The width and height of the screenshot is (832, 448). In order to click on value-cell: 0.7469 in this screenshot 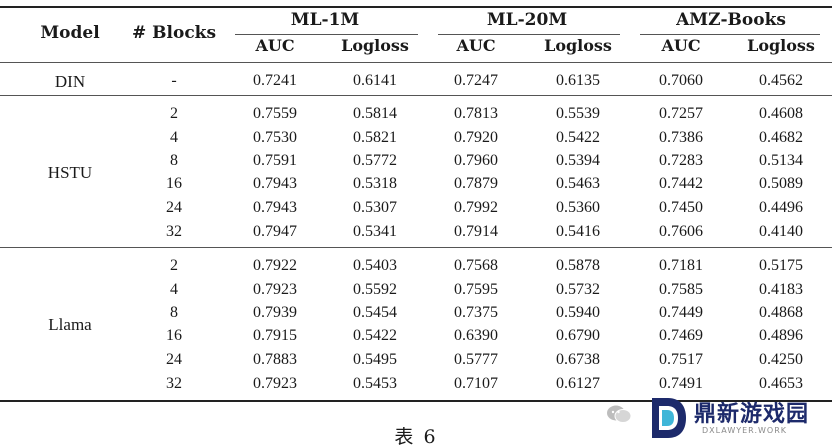, I will do `click(681, 335)`.